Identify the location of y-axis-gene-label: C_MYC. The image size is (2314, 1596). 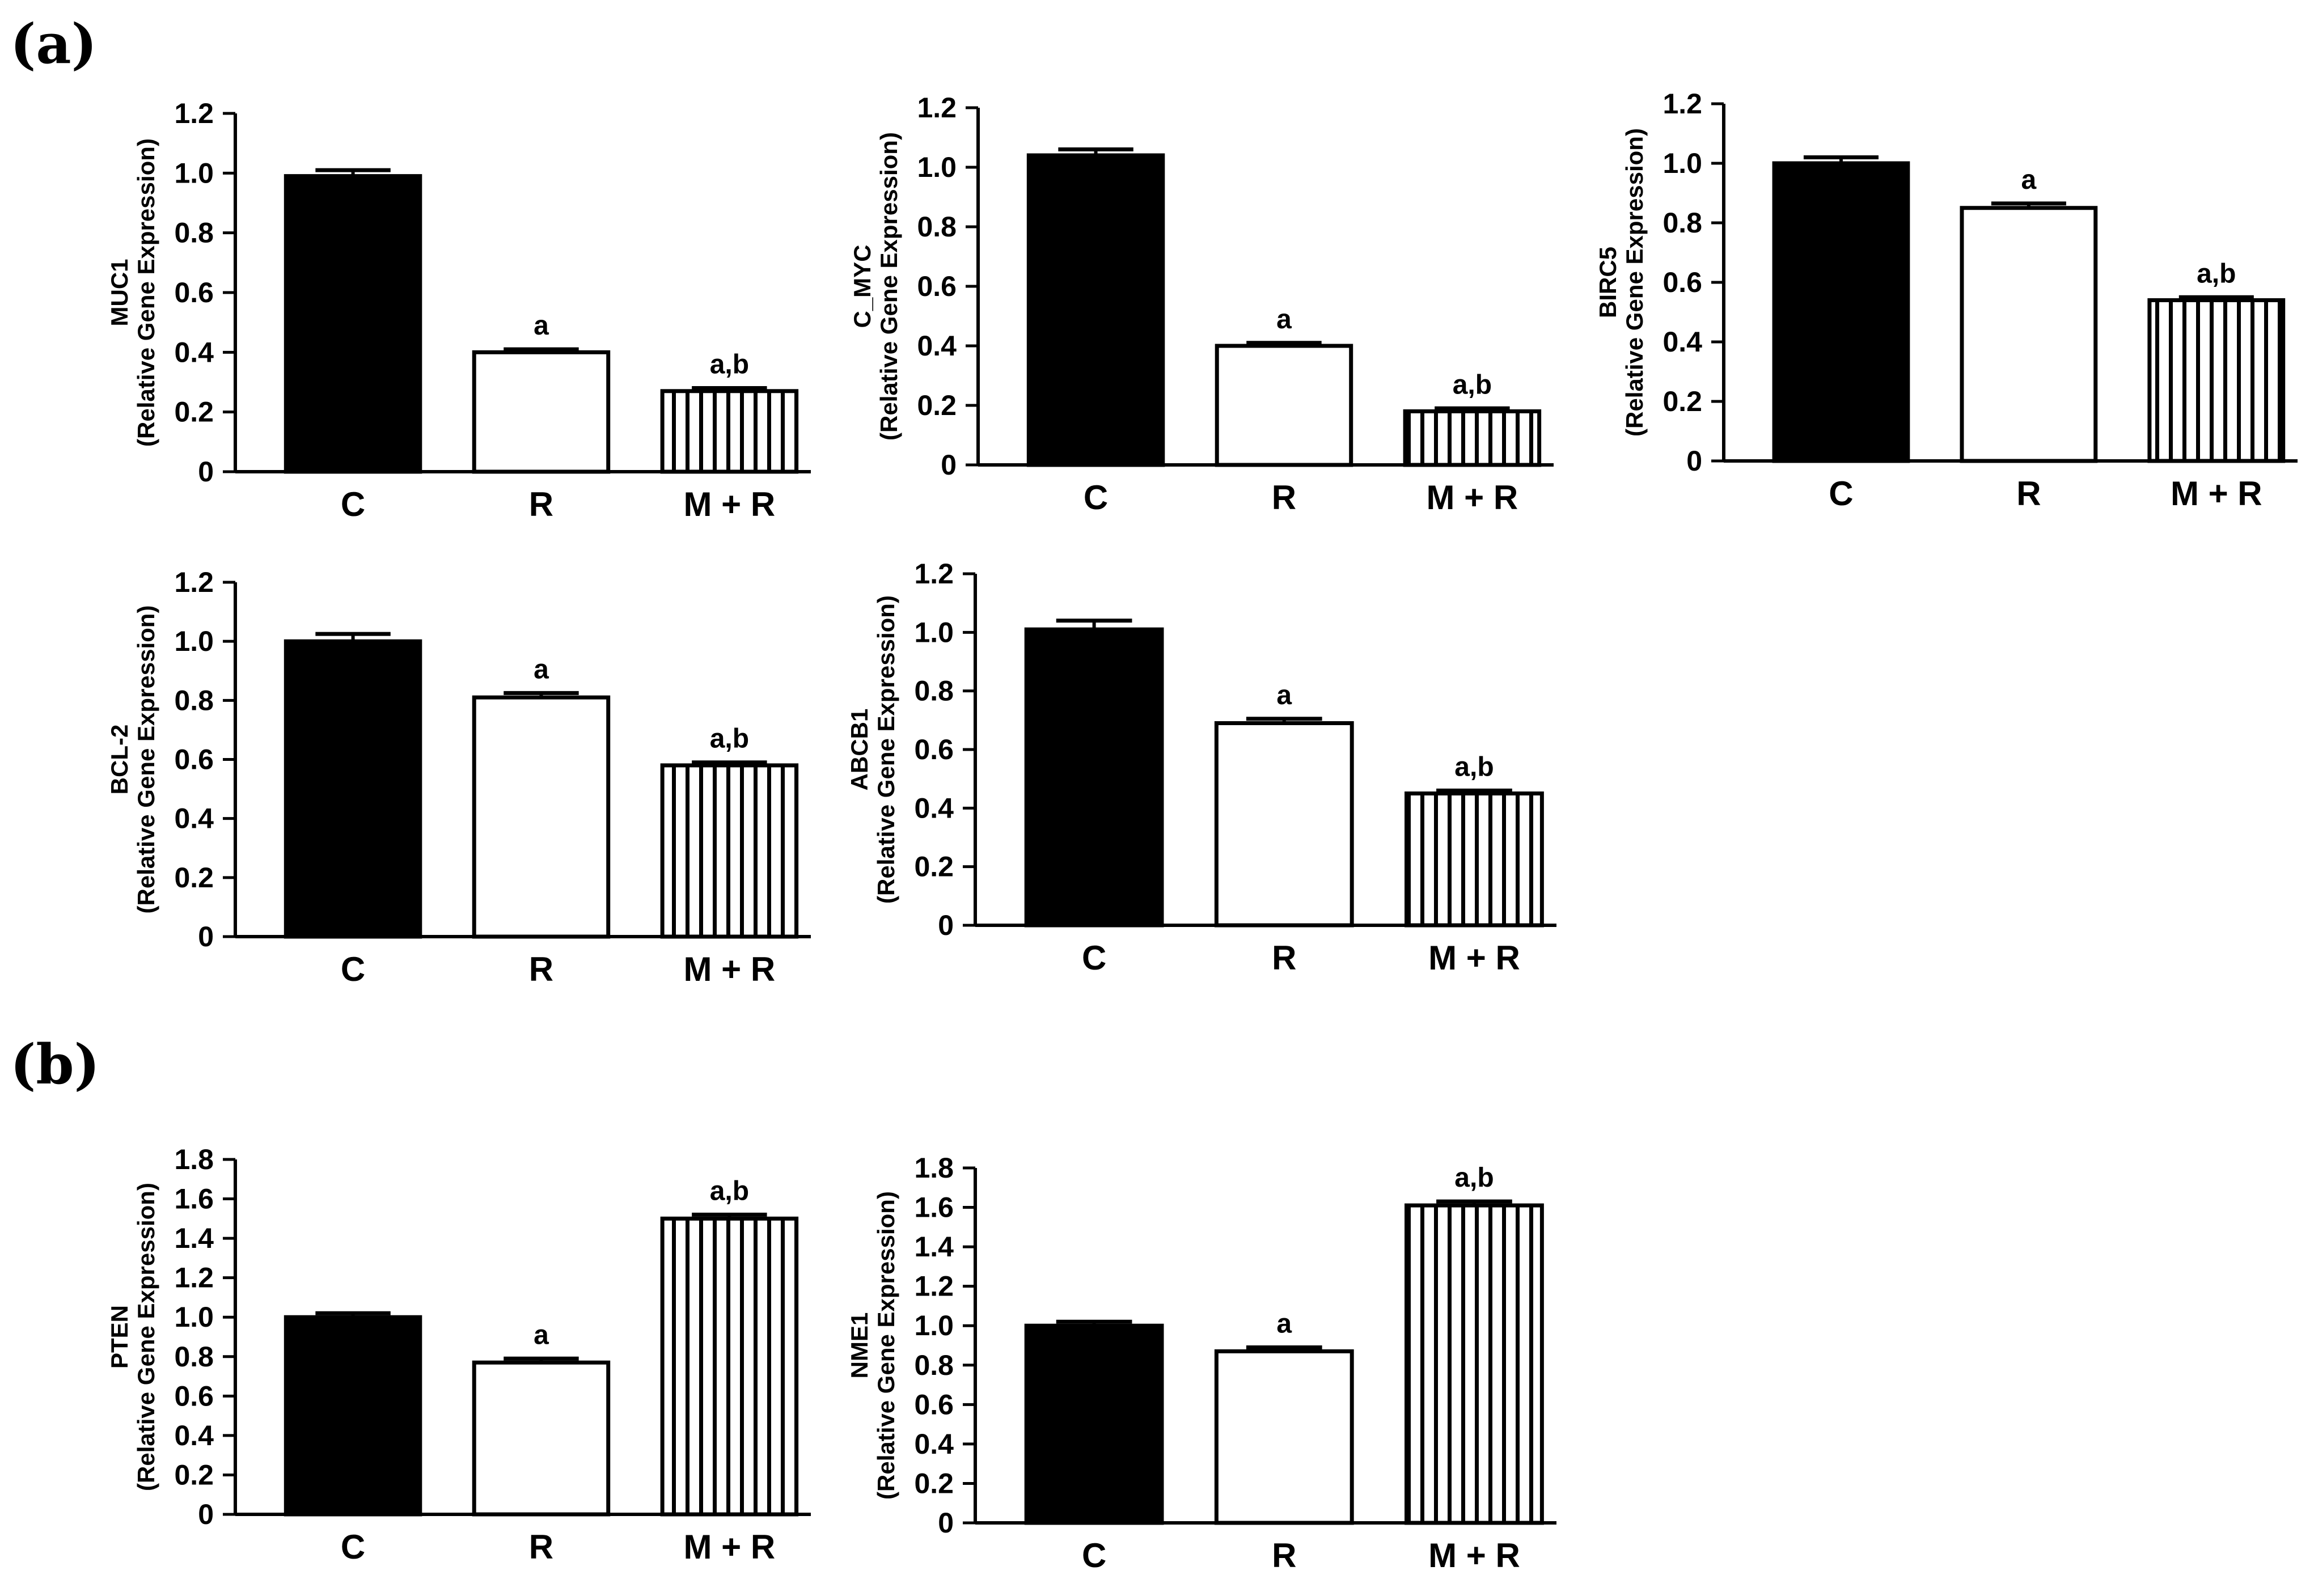
(862, 286).